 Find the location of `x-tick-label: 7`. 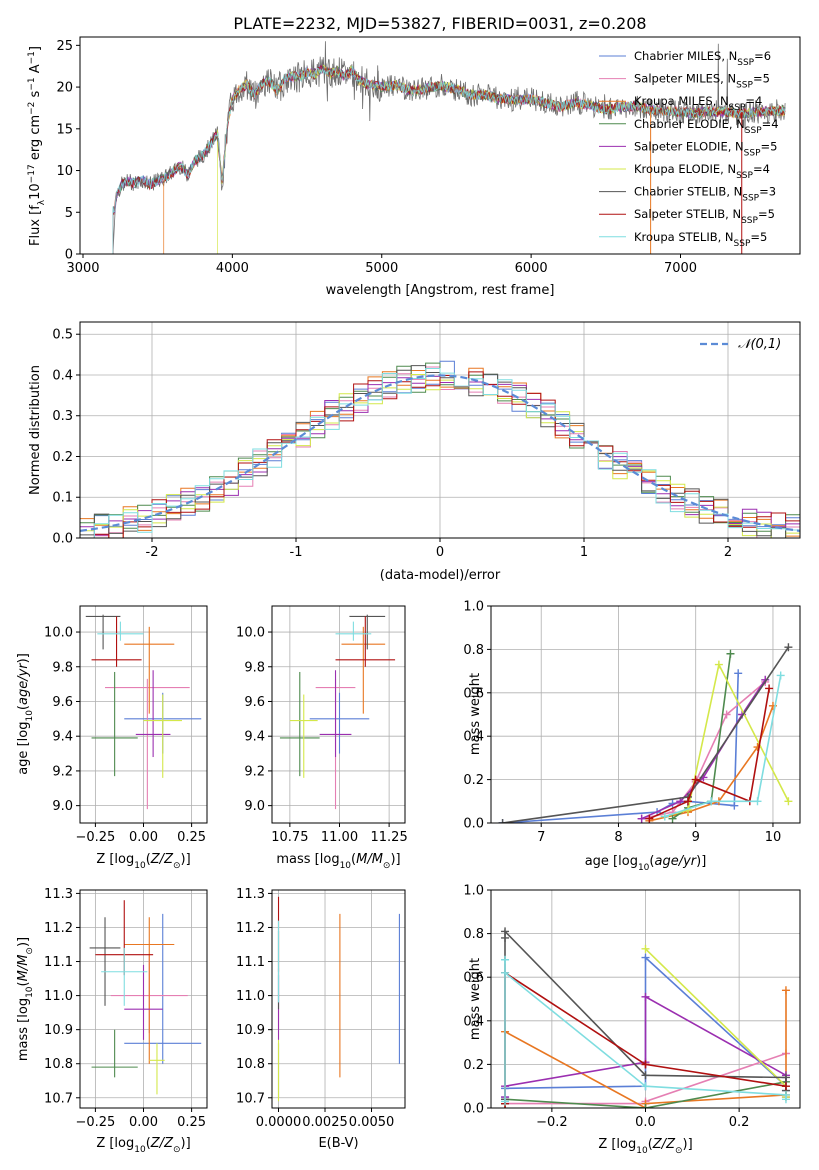

x-tick-label: 7 is located at coordinates (541, 837).